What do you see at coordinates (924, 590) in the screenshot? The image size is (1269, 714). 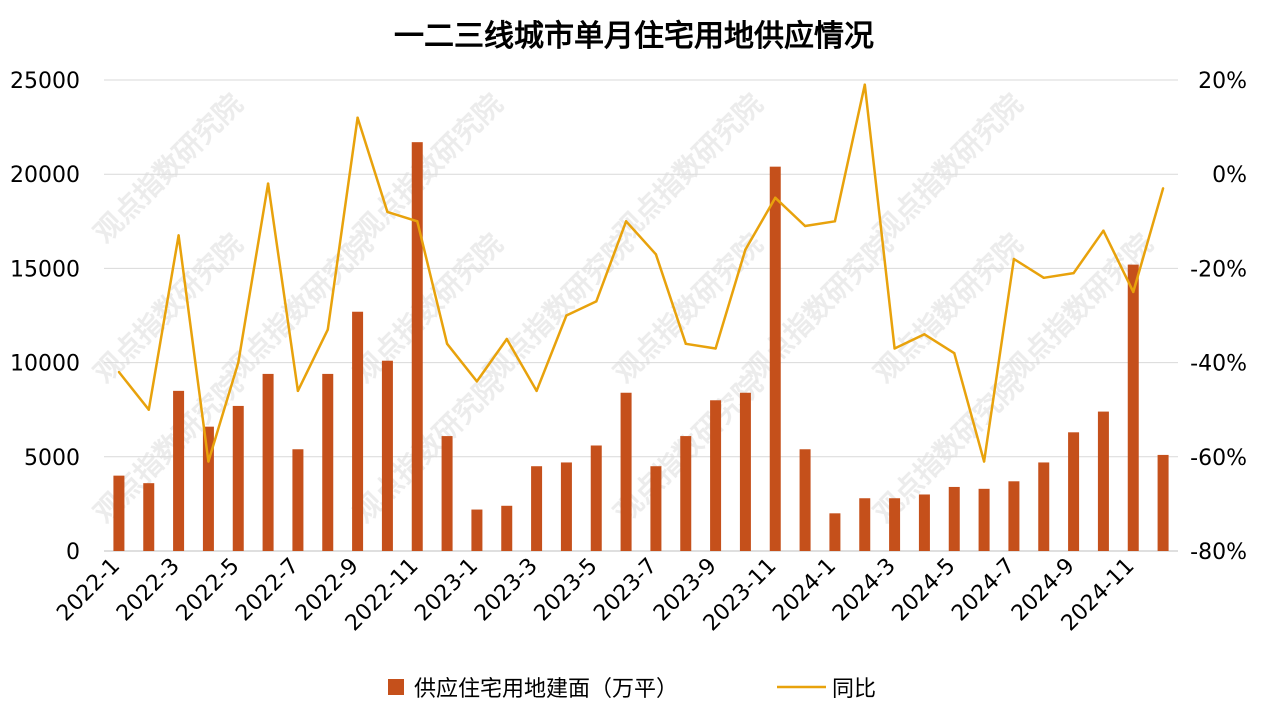 I see `x-tick-label: 2024-5` at bounding box center [924, 590].